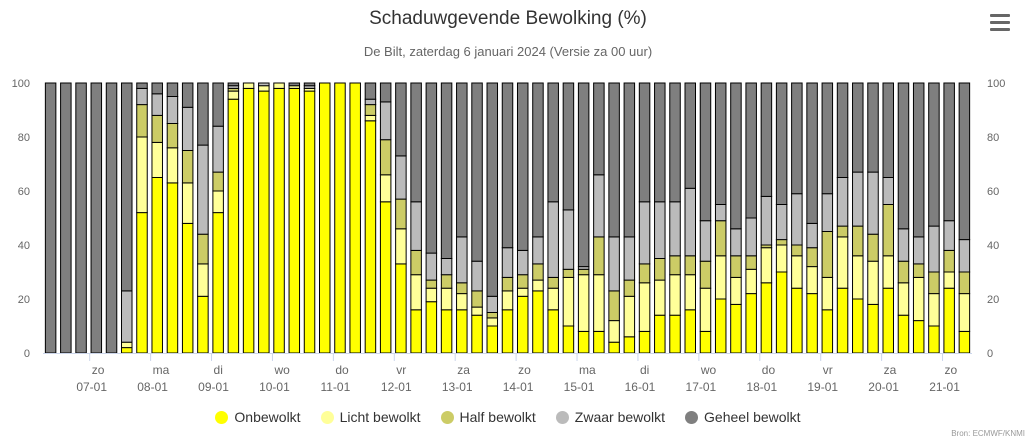 This screenshot has height=438, width=1031. I want to click on legend-item: Half bewolkt, so click(488, 417).